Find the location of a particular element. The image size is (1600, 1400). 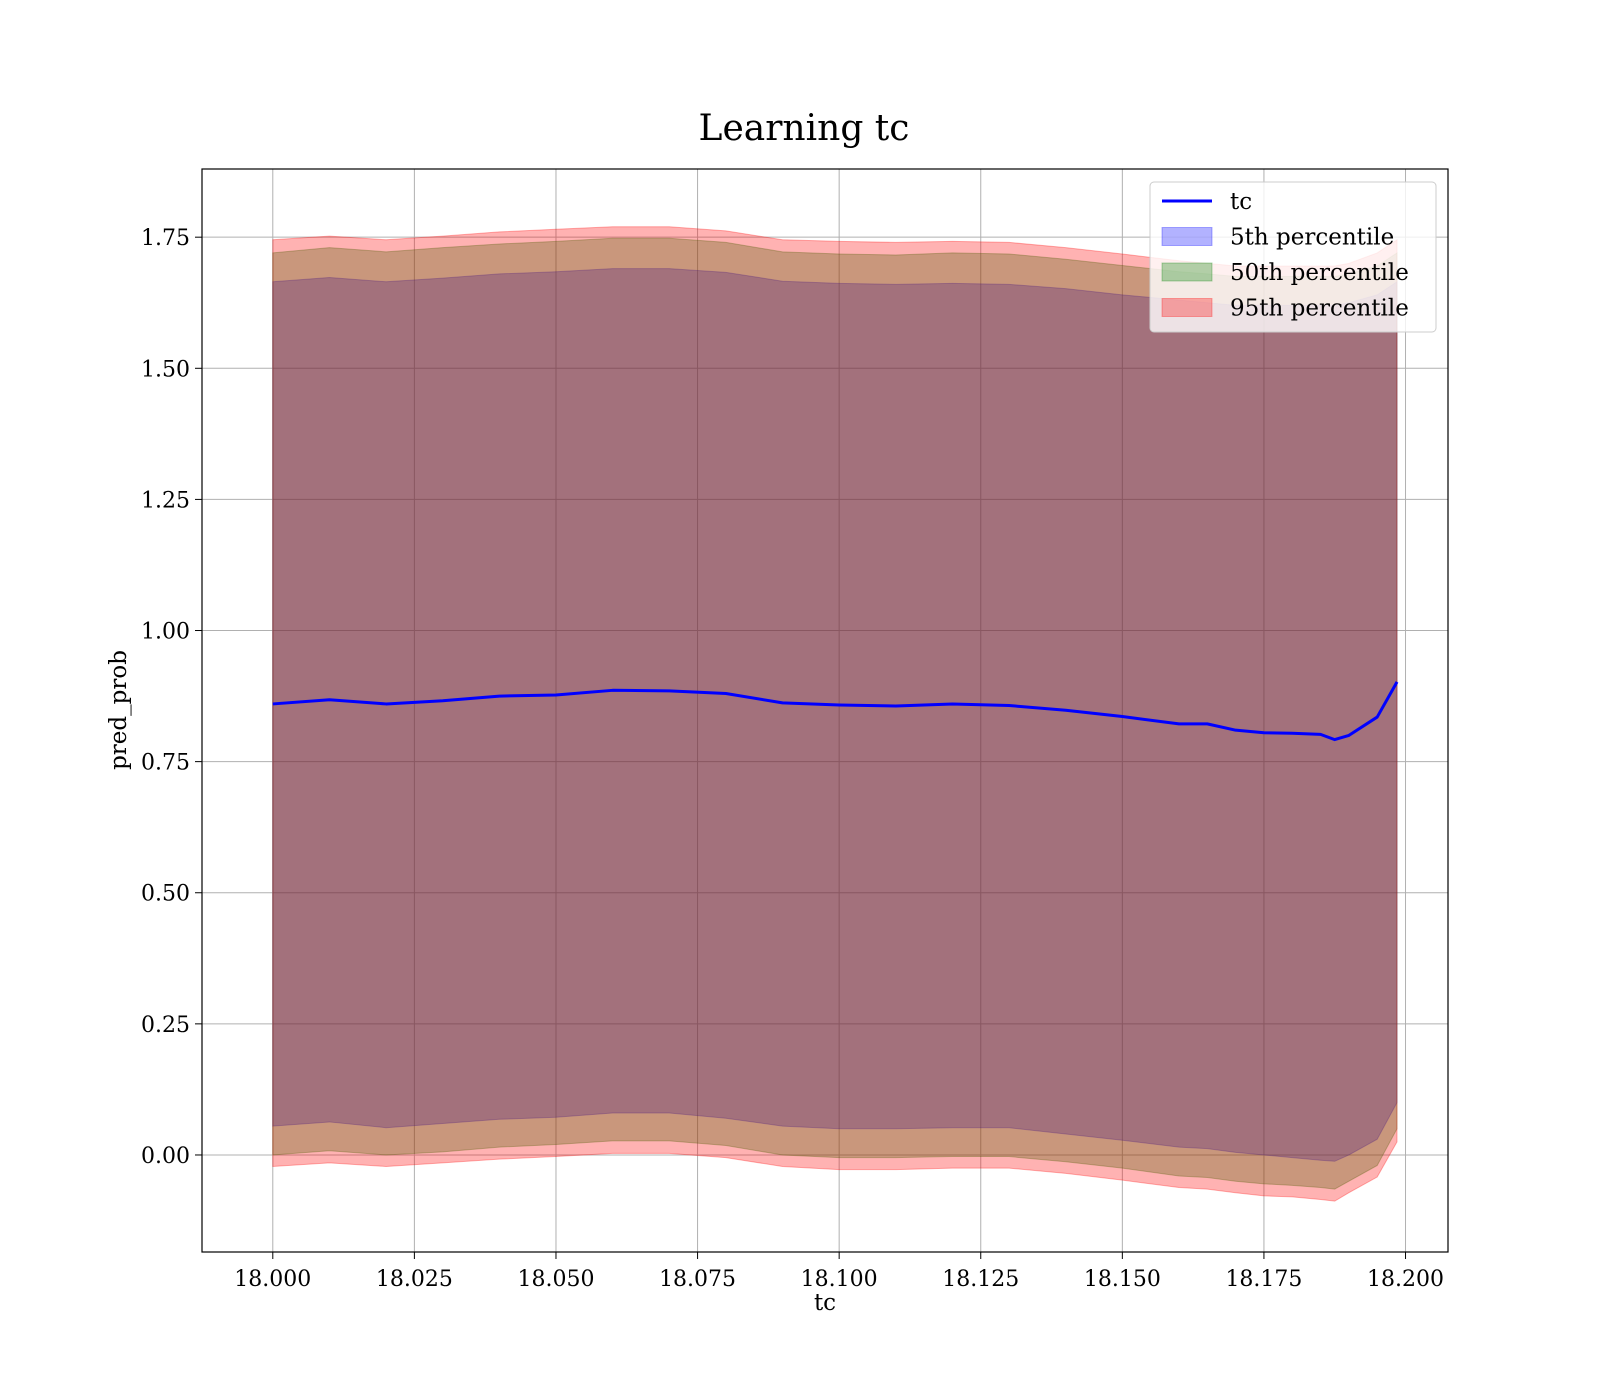

y-tick-label: 0.25 is located at coordinates (165, 1025).